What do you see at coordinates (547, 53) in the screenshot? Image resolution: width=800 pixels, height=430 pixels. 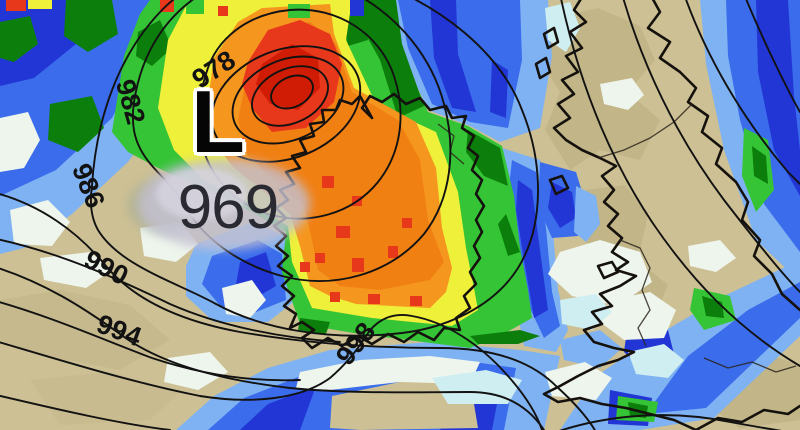 I see `hebrides-coastline` at bounding box center [547, 53].